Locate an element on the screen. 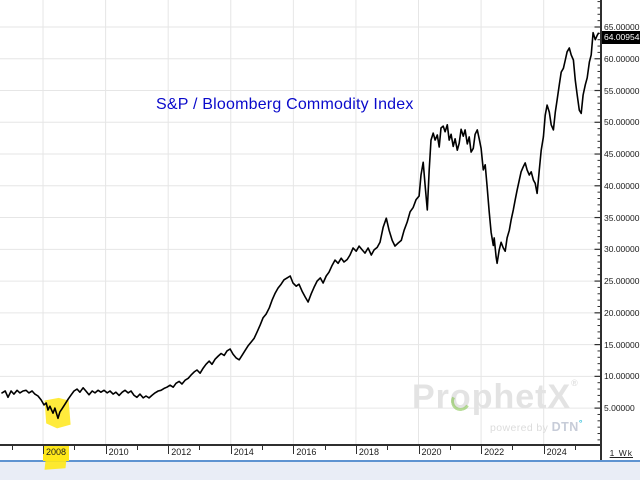  y-axis-label: 25.00000 is located at coordinates (622, 281).